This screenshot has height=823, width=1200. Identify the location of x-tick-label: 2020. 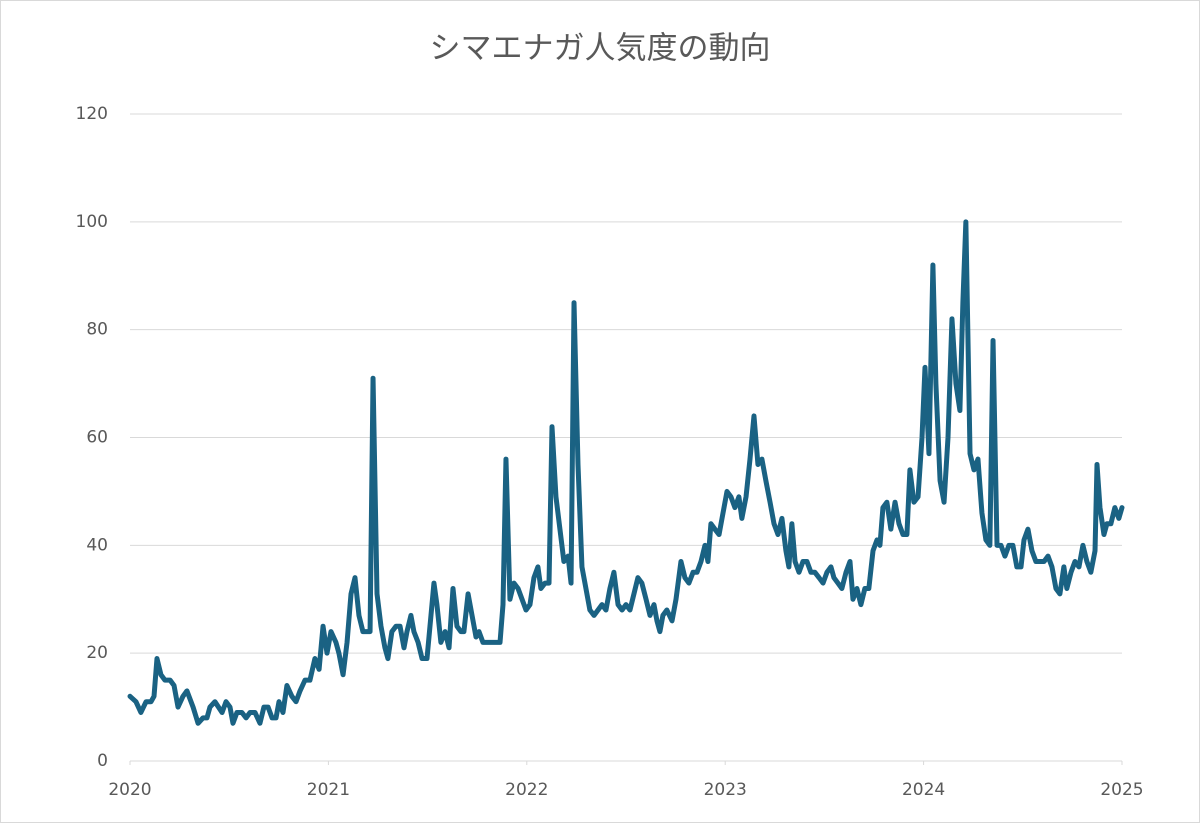
(129, 790).